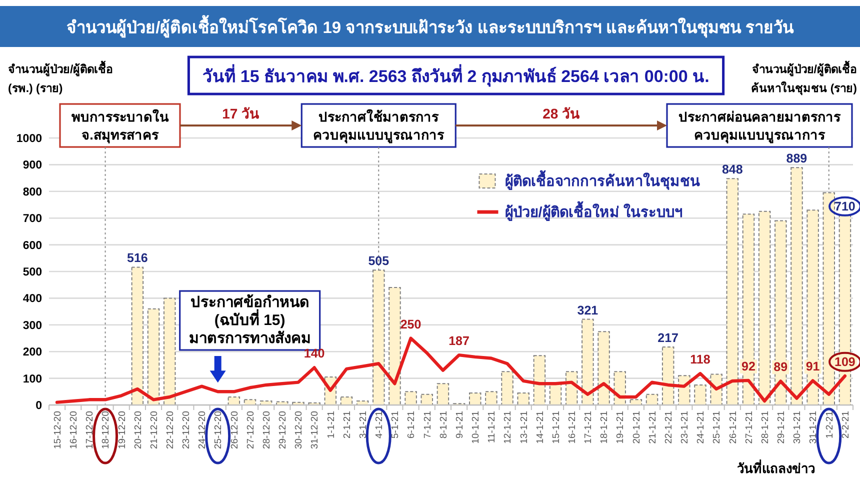 The height and width of the screenshot is (484, 860). I want to click on x-tick-label: 25-12-20, so click(218, 430).